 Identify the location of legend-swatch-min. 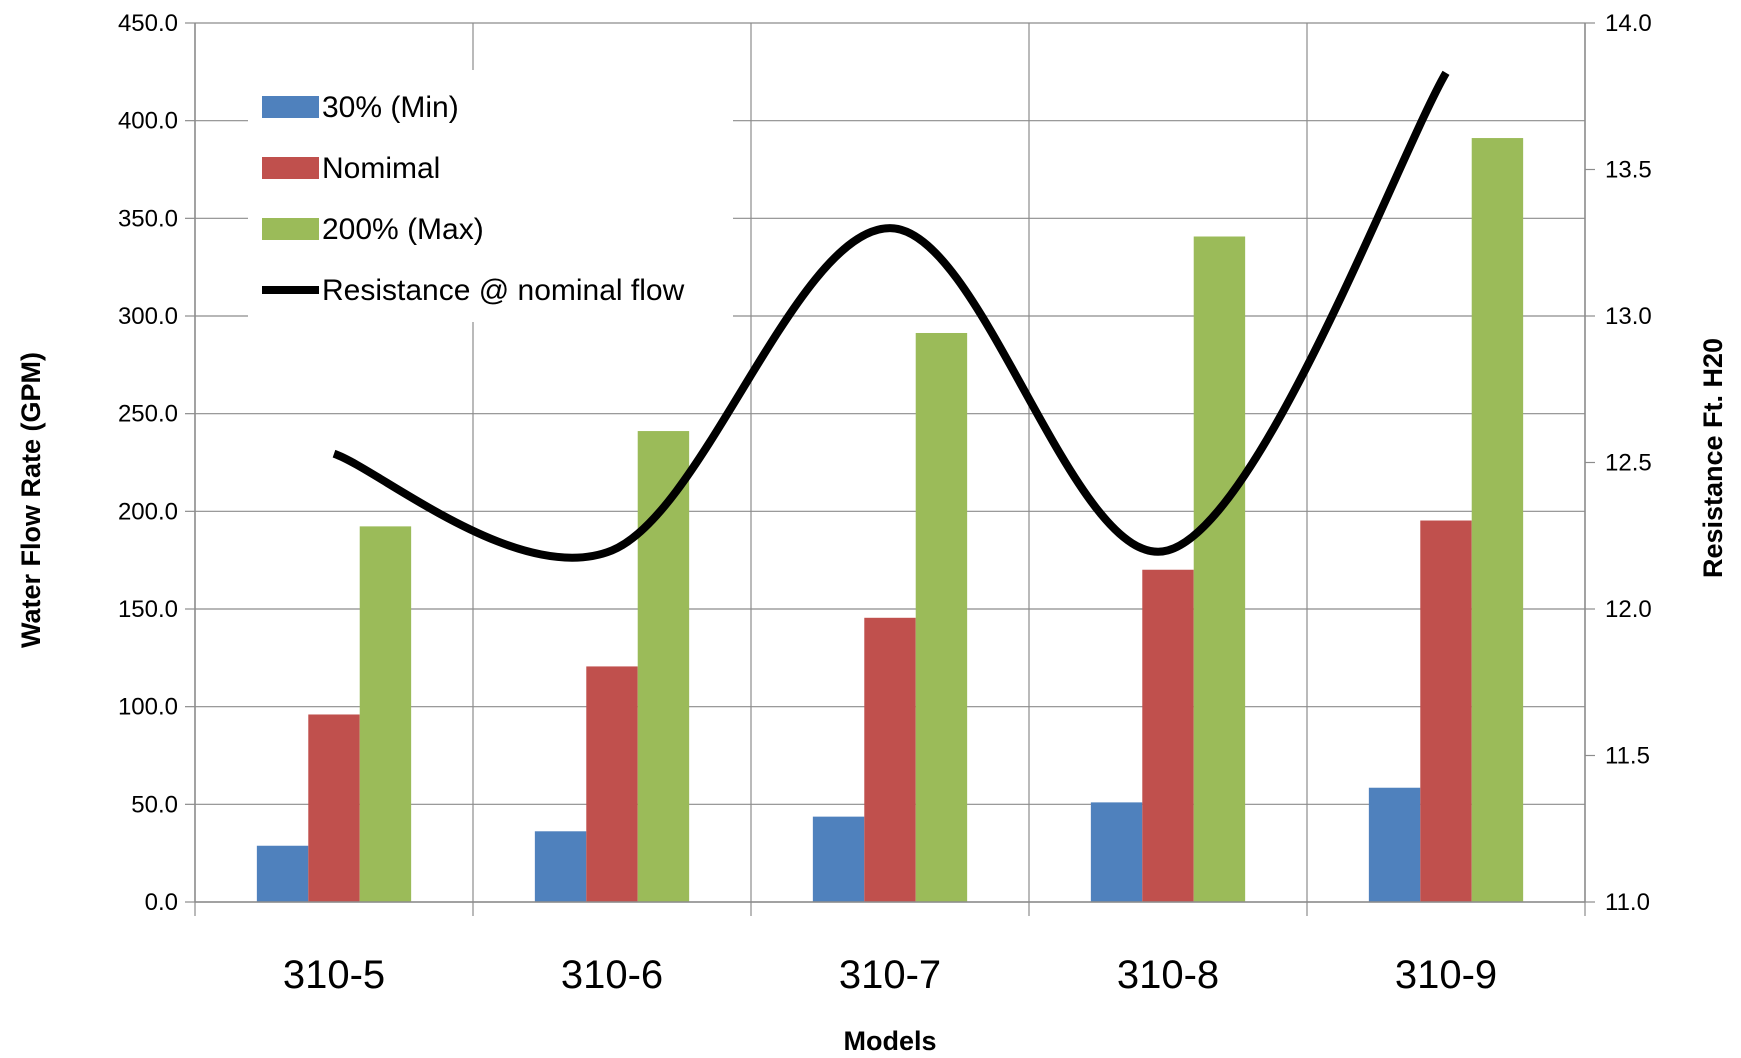
(290, 107).